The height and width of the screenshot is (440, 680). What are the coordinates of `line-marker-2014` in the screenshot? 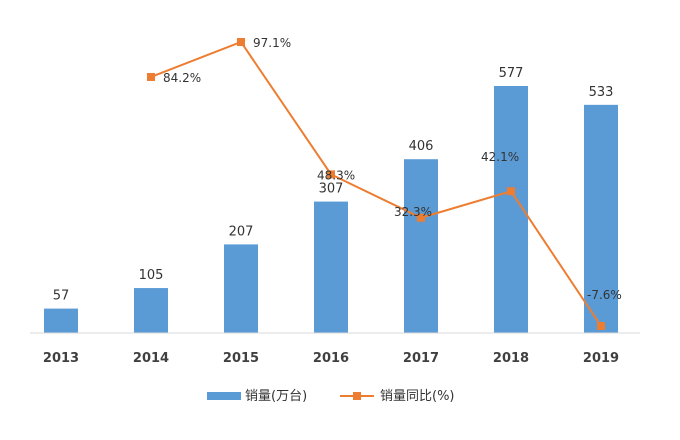 It's located at (151, 76).